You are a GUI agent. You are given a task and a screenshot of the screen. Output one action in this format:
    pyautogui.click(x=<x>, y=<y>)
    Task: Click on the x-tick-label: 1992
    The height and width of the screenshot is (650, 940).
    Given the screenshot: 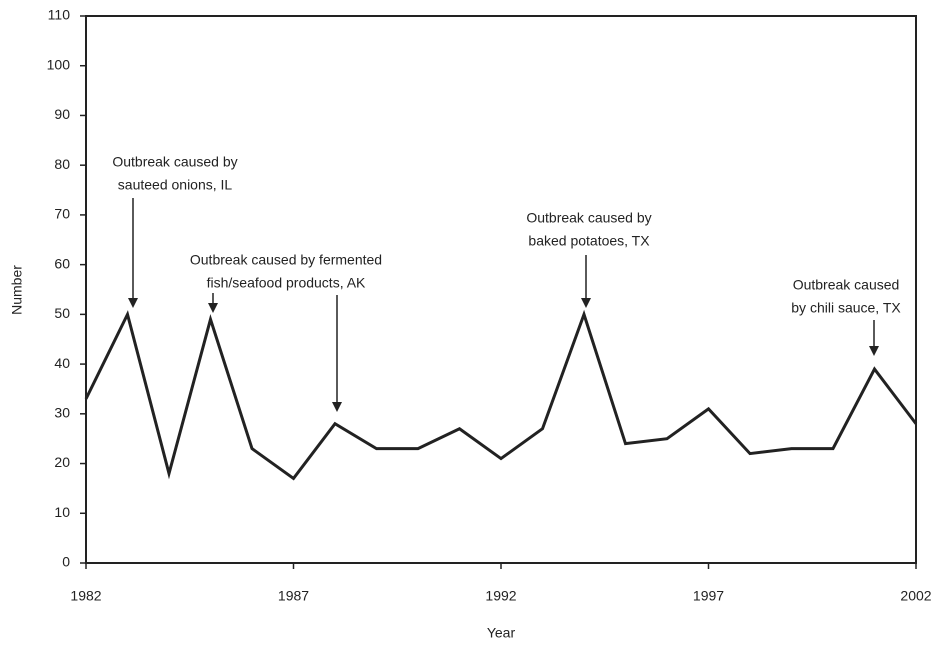 What is the action you would take?
    pyautogui.click(x=500, y=596)
    